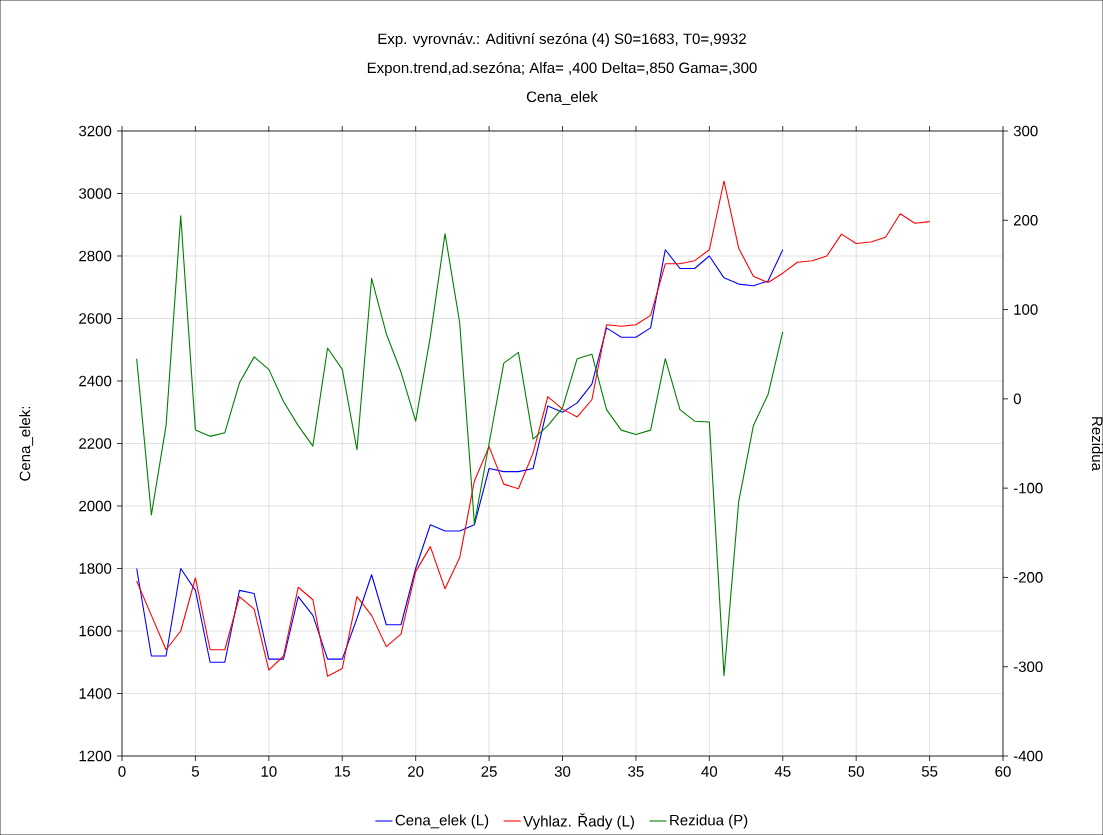 This screenshot has height=835, width=1103. What do you see at coordinates (1097, 444) in the screenshot?
I see `y2-axis-title: Rezidua` at bounding box center [1097, 444].